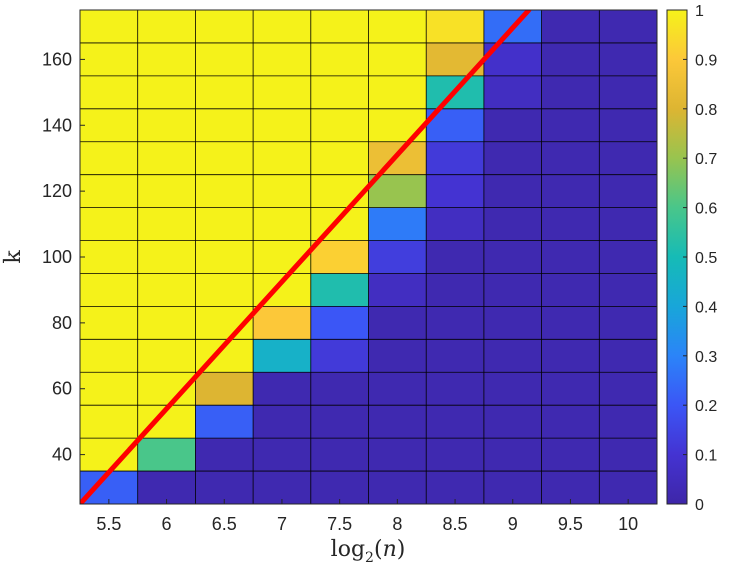 Image resolution: width=731 pixels, height=570 pixels. What do you see at coordinates (378, 549) in the screenshot?
I see `x-axis-label-open-paren: (` at bounding box center [378, 549].